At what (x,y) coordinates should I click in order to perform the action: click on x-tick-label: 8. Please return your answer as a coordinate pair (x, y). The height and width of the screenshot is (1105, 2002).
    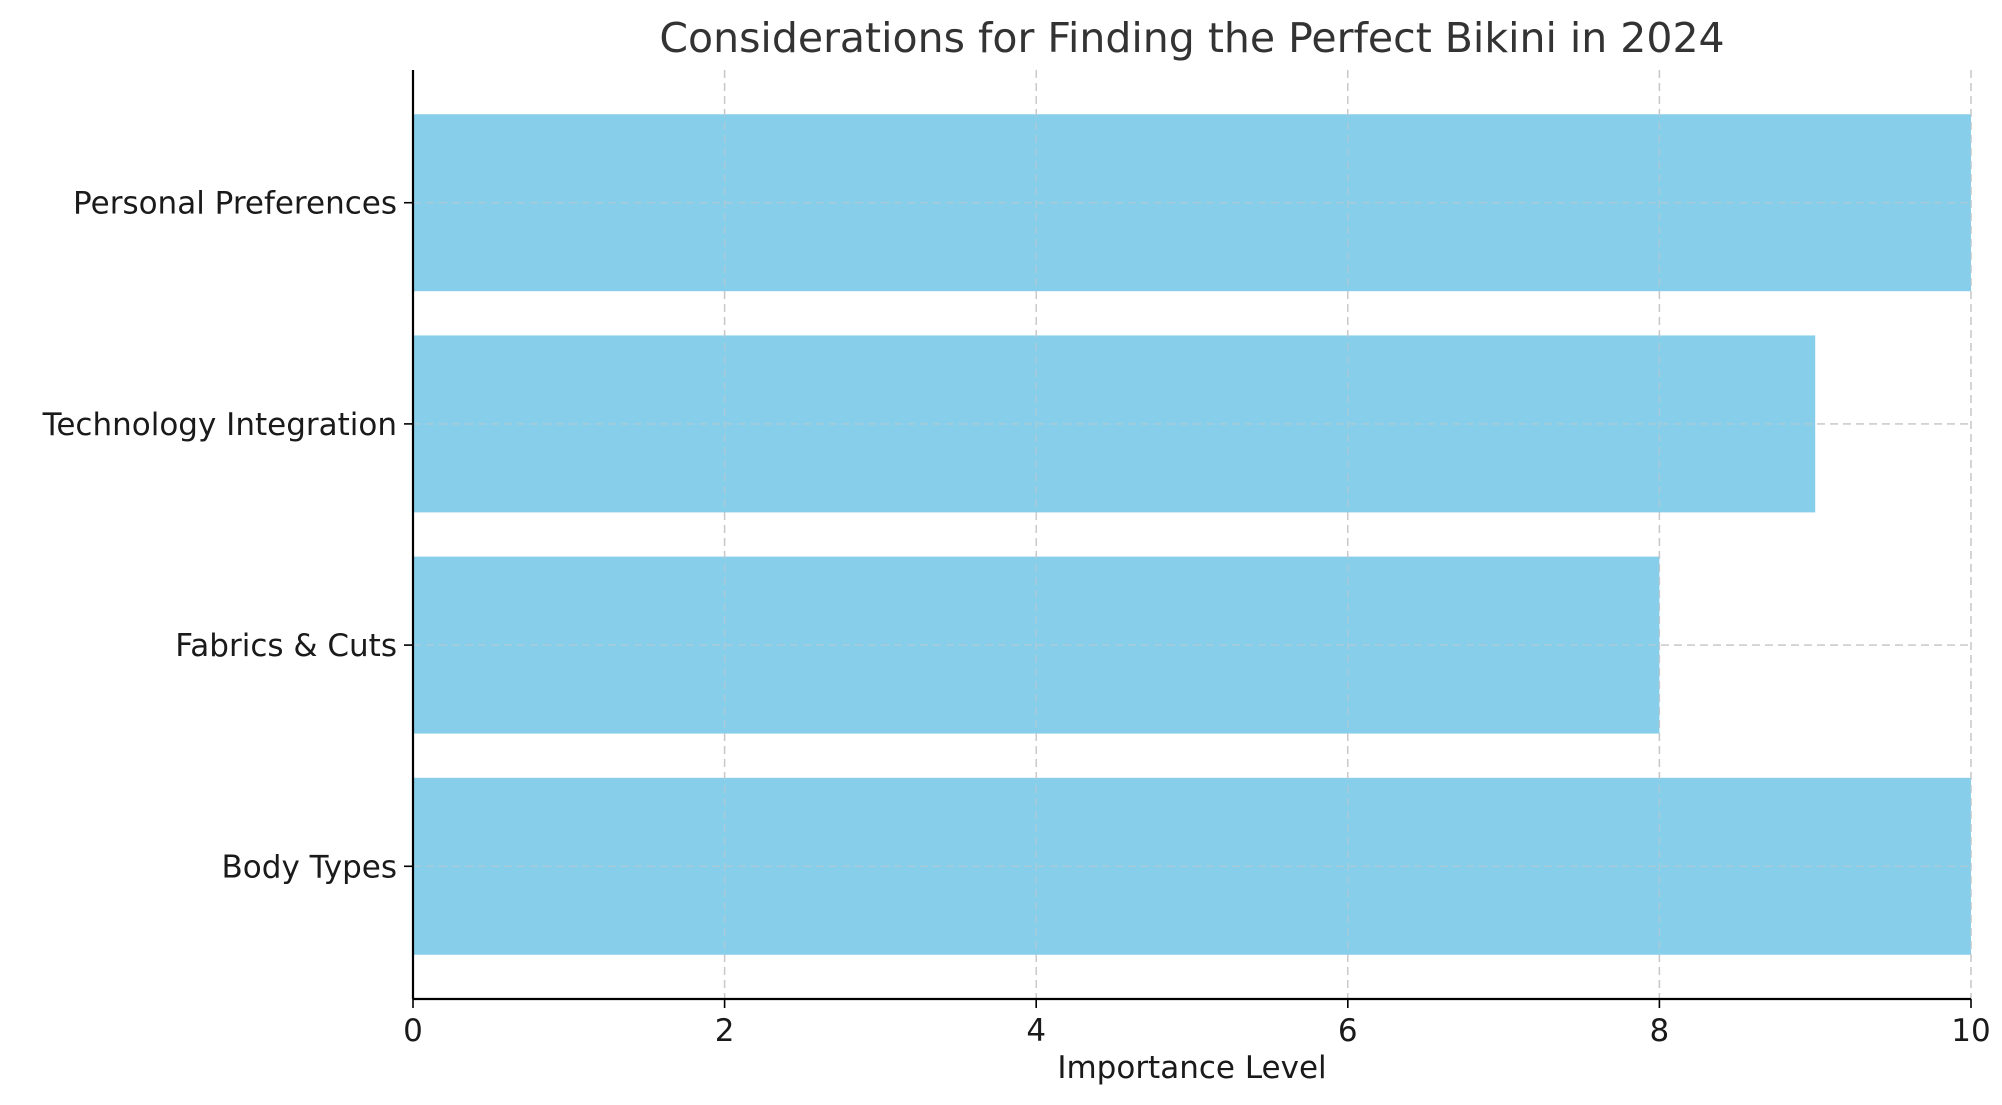
    Looking at the image, I should click on (1660, 1031).